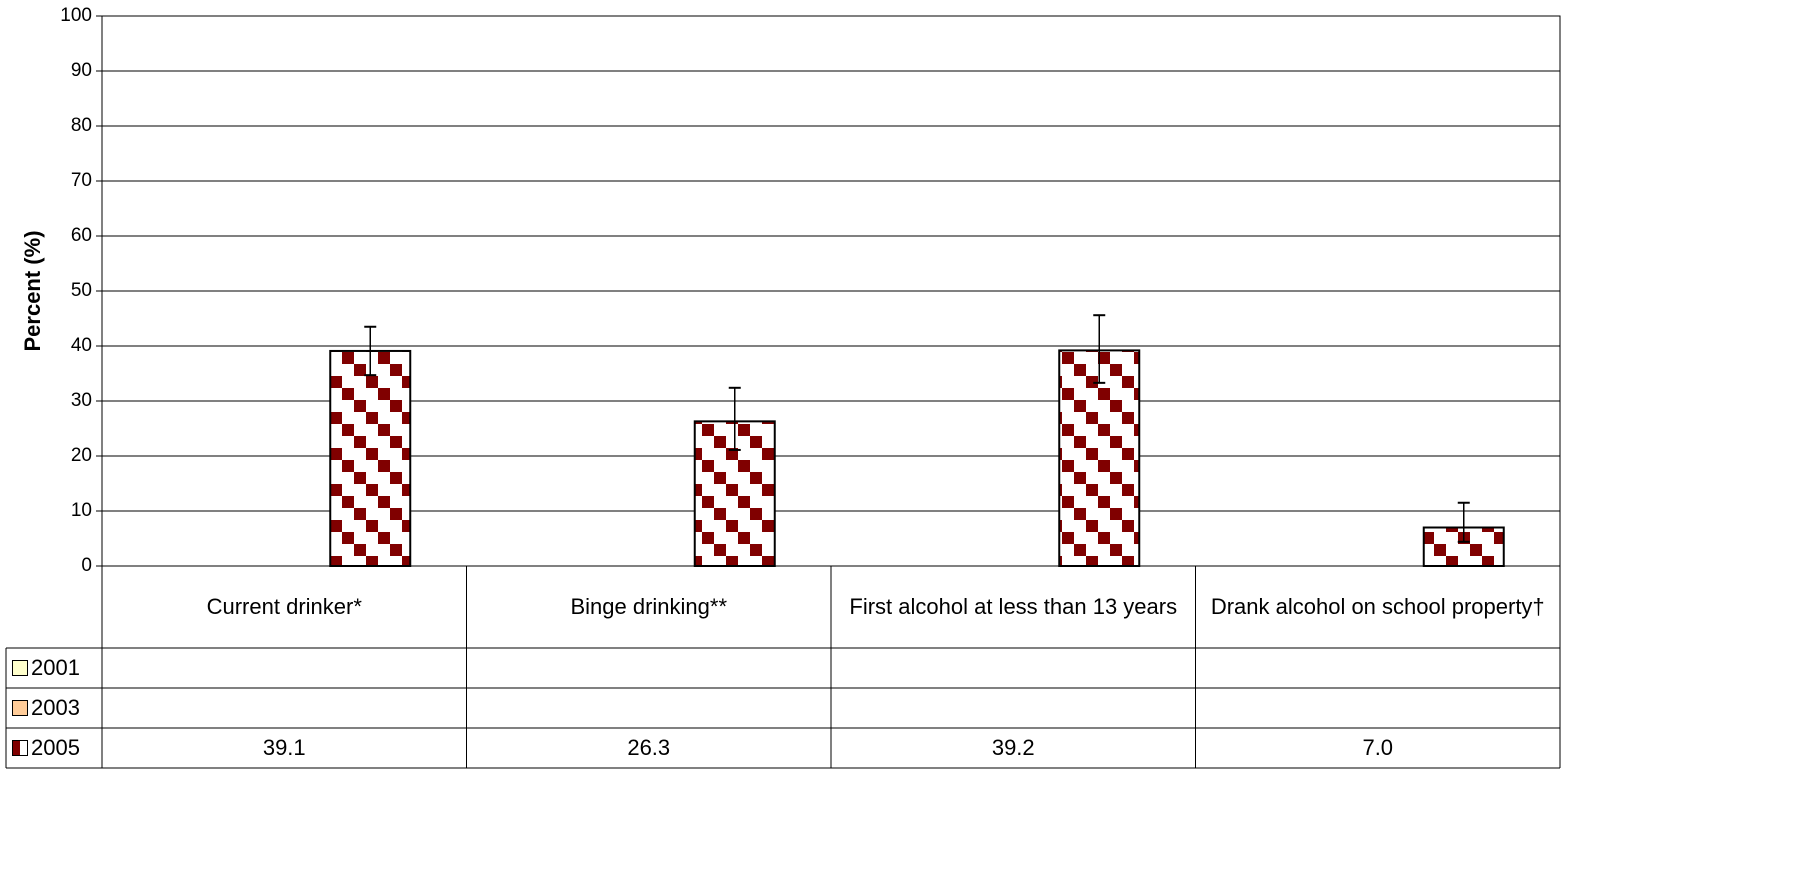 This screenshot has width=1813, height=890. I want to click on y-tick-label: 0, so click(86, 565).